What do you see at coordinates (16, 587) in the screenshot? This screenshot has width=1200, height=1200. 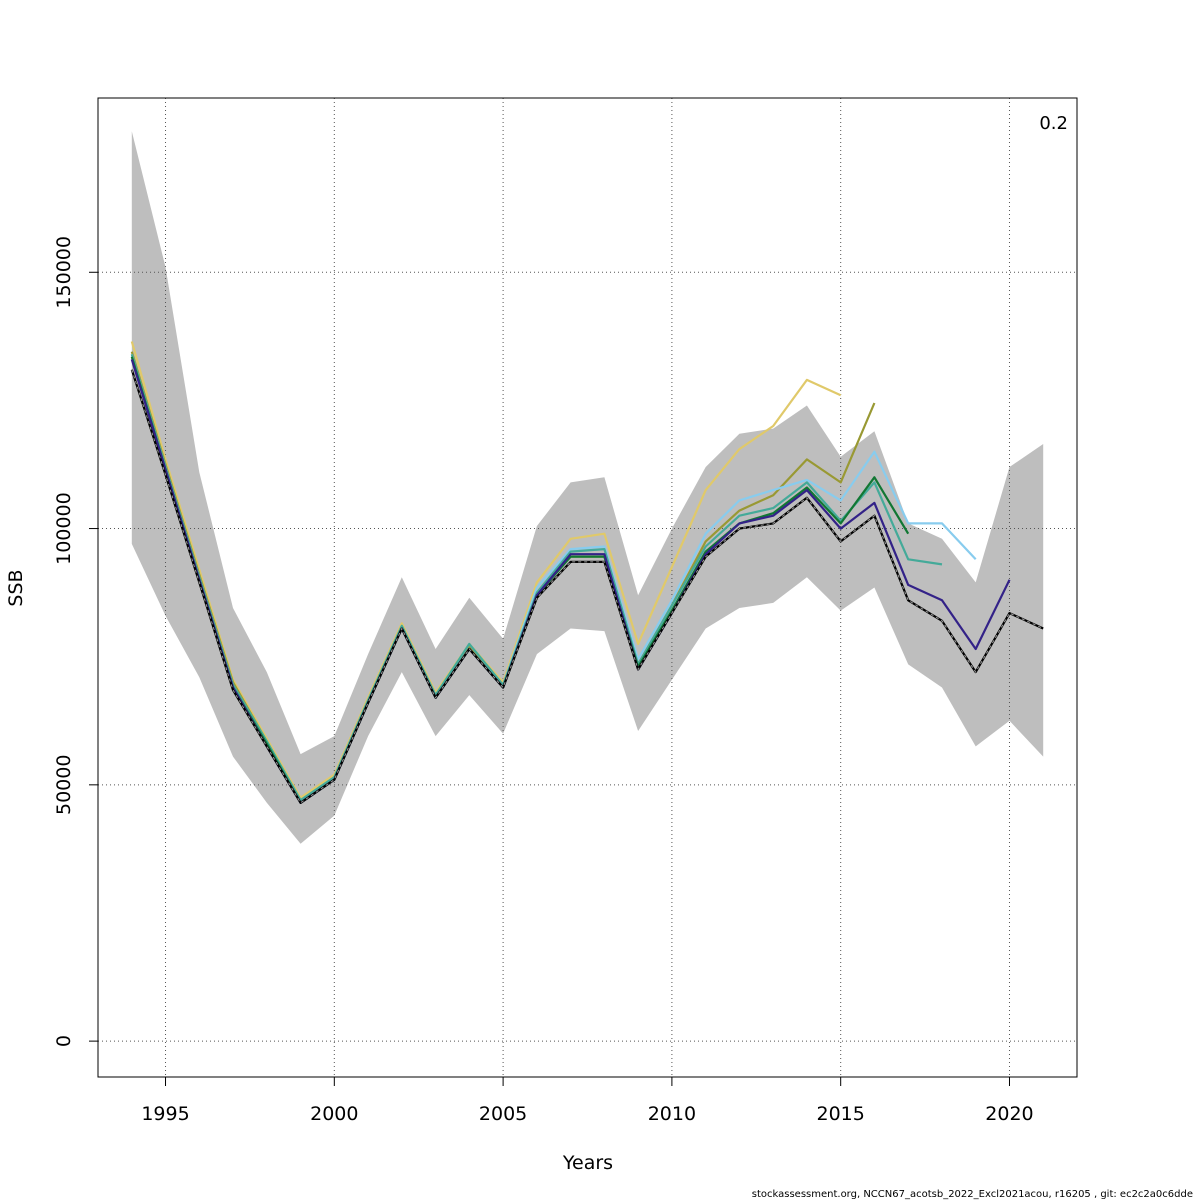 I see `y-axis-label: SSB` at bounding box center [16, 587].